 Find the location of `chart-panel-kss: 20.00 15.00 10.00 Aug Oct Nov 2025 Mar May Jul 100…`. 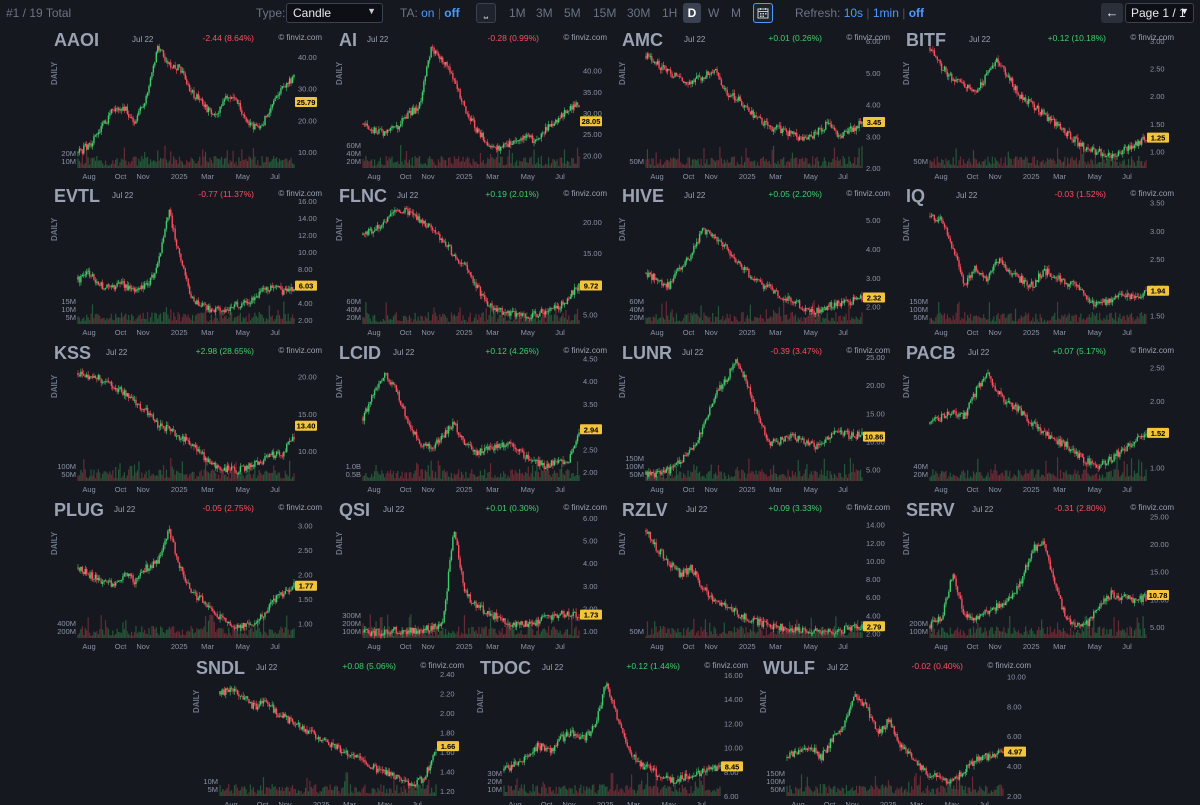

chart-panel-kss: 20.00 15.00 10.00 Aug Oct Nov 2025 Mar May Jul 100… is located at coordinates (189, 420).